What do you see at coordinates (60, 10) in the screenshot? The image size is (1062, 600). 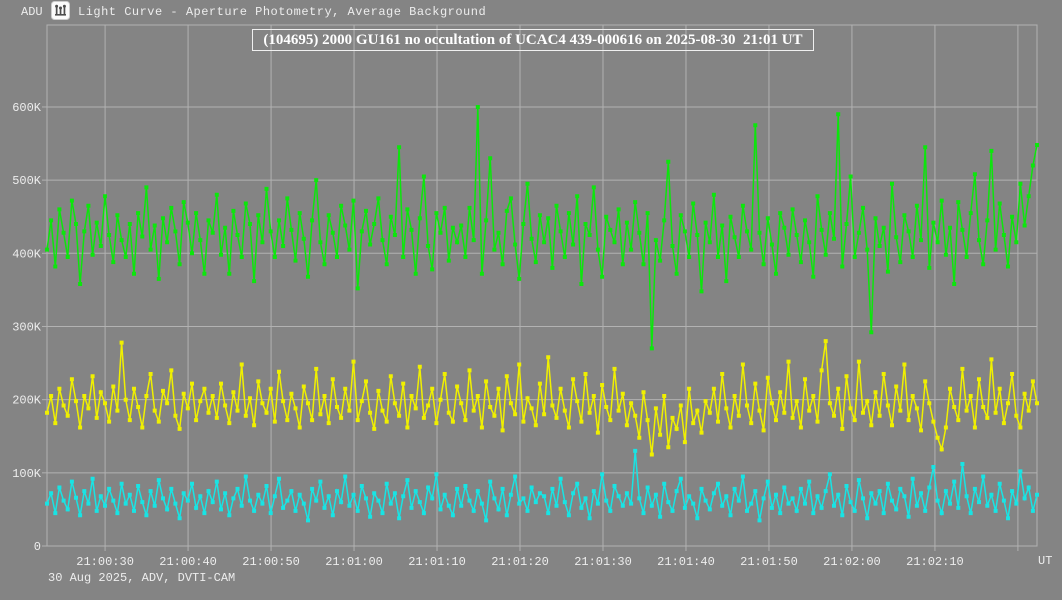 I see `light-curve-app-icon` at bounding box center [60, 10].